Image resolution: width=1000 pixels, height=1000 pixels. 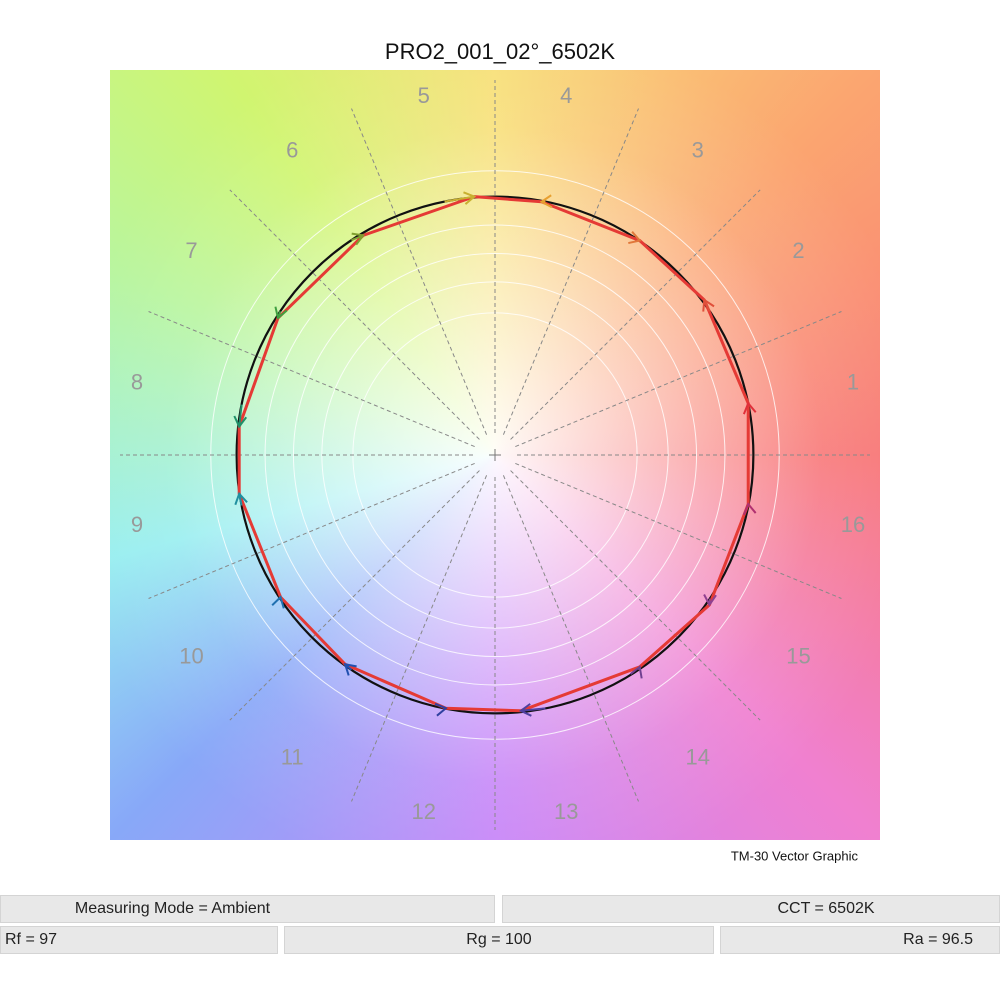 I want to click on bin-label: 3, so click(x=698, y=149).